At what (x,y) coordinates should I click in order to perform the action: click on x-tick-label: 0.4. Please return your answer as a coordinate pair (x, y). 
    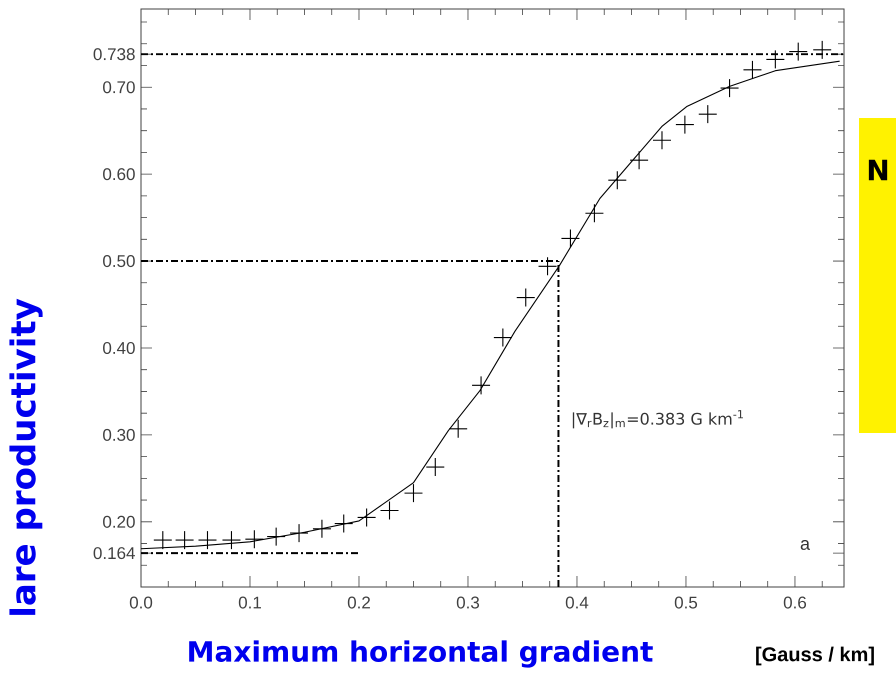
    Looking at the image, I should click on (577, 602).